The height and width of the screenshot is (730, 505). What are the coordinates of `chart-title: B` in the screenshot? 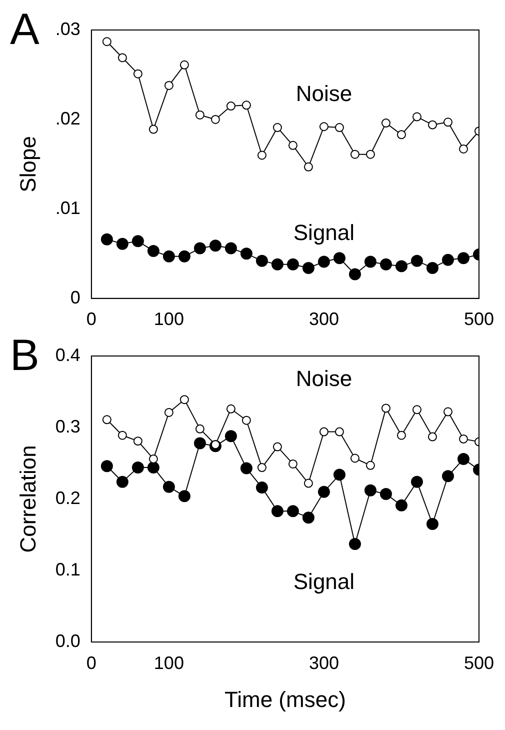 It's located at (25, 355).